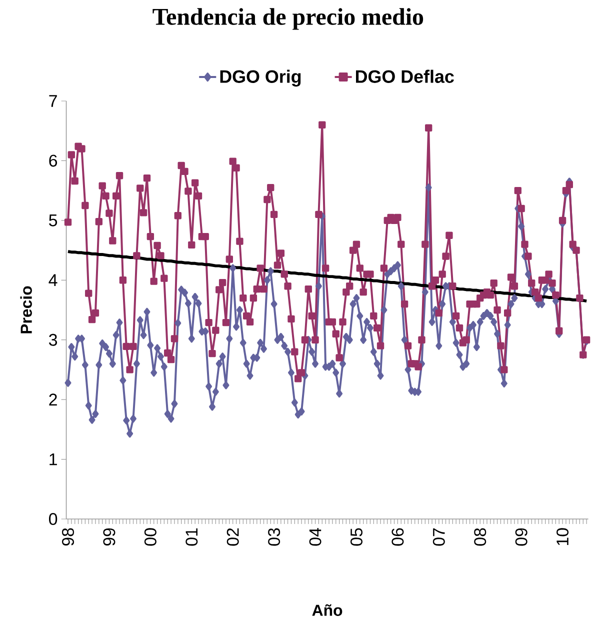 The width and height of the screenshot is (600, 622). I want to click on legend-label: DGO Orig, so click(260, 78).